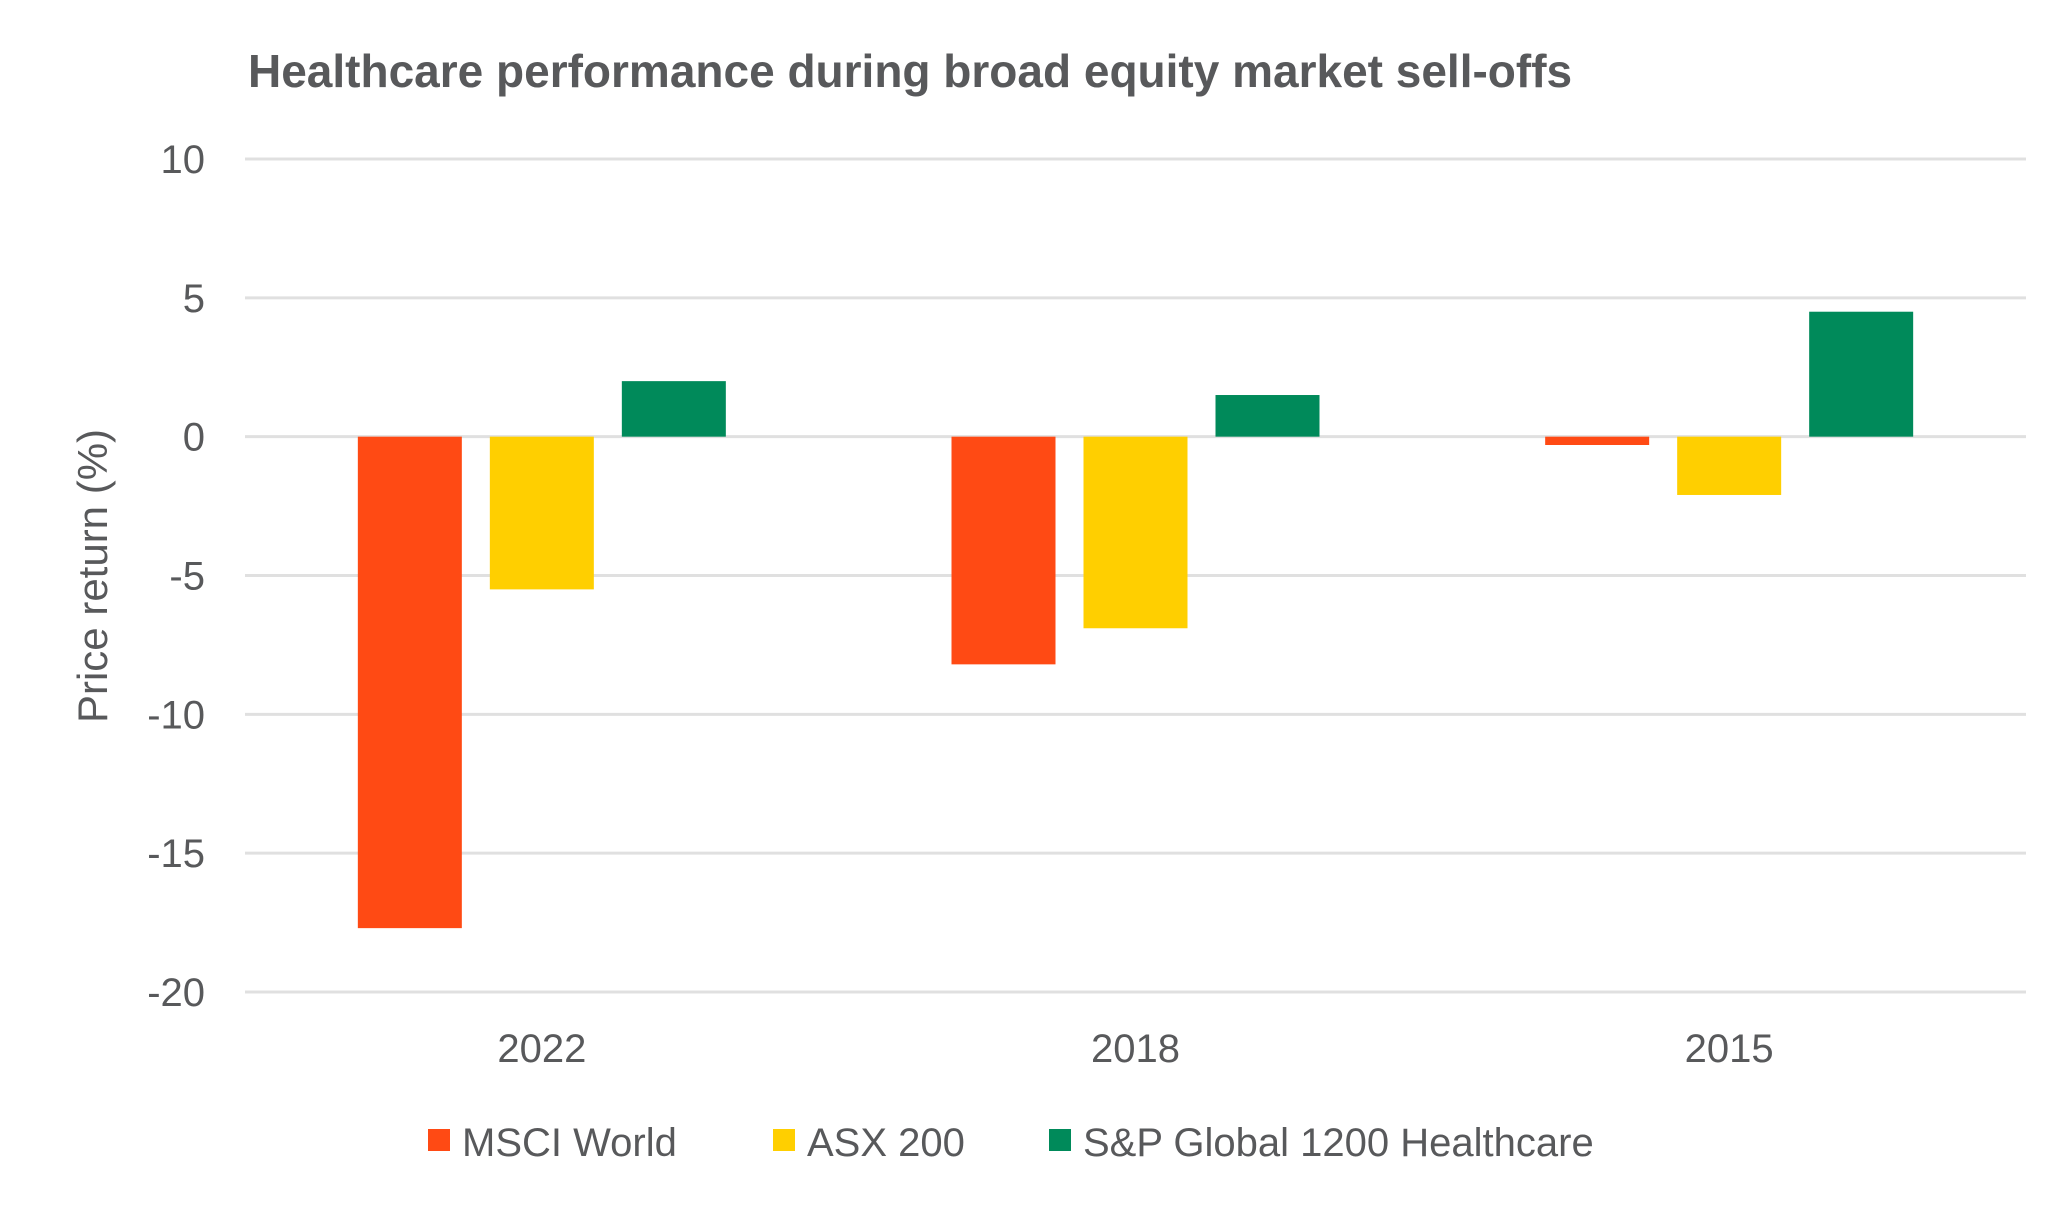  I want to click on y-tick-label: -10, so click(176, 715).